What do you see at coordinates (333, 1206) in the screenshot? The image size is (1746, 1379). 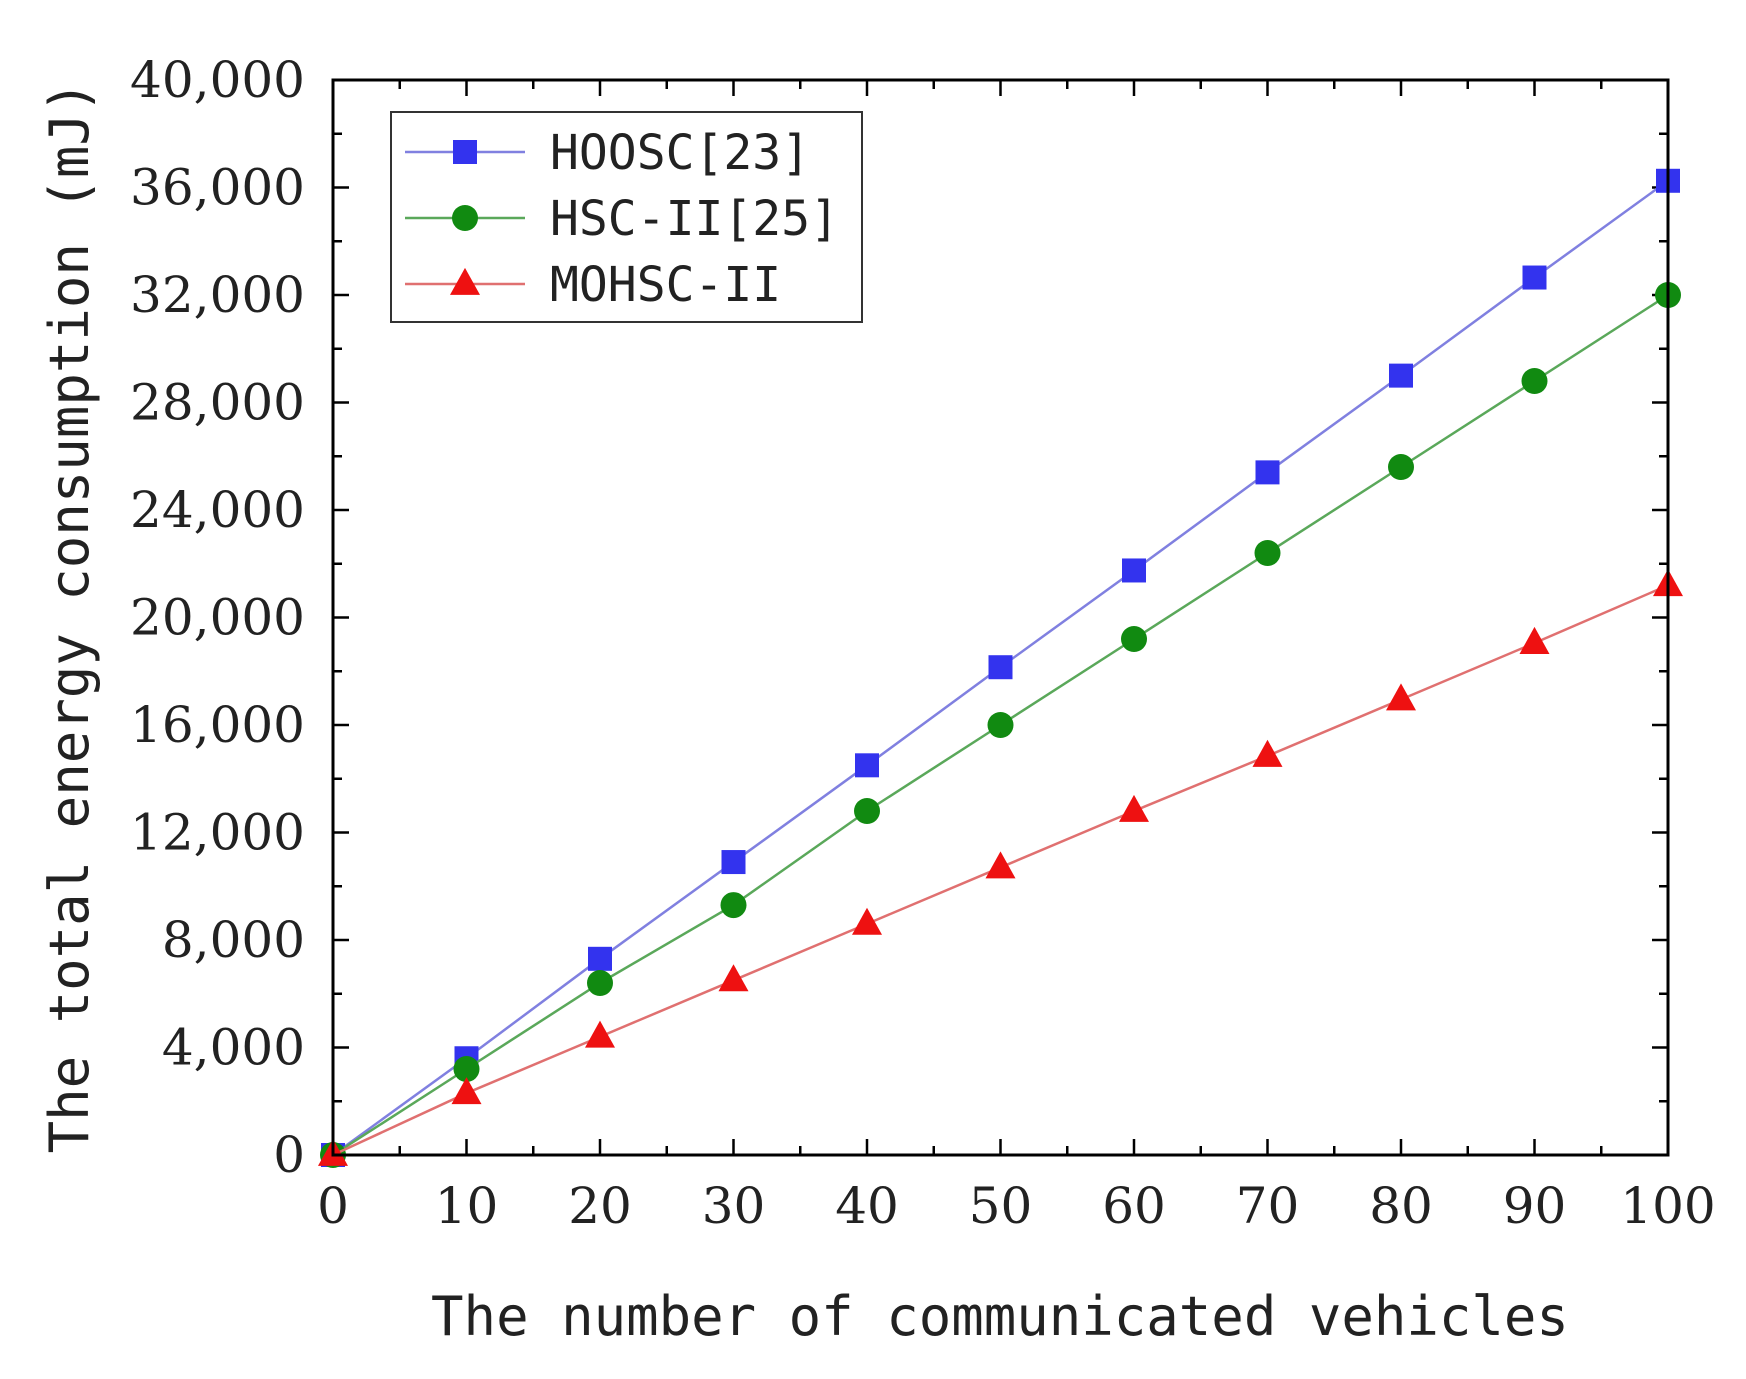 I see `x-tick-label: 0` at bounding box center [333, 1206].